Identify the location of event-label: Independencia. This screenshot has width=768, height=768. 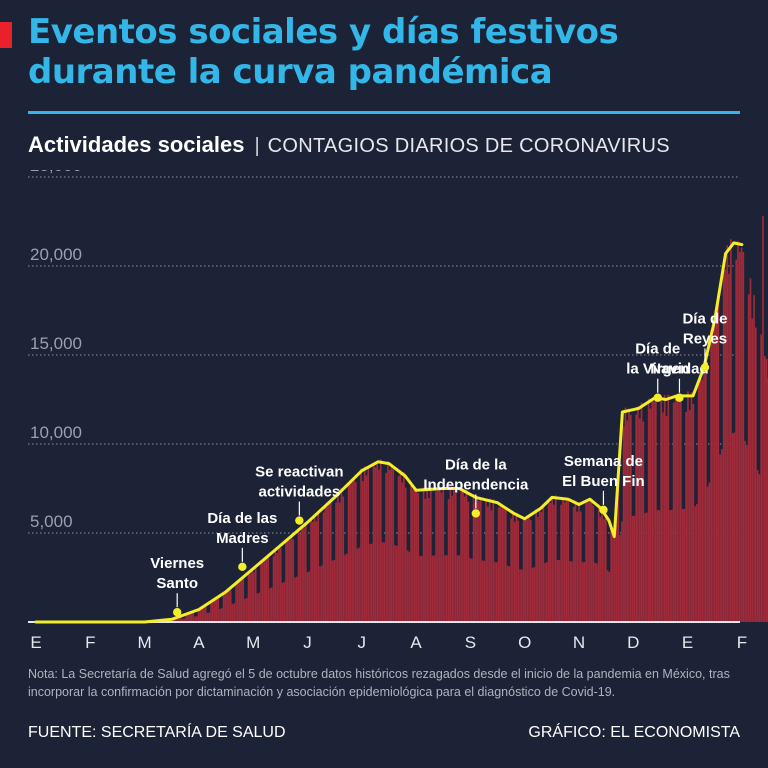
(476, 484).